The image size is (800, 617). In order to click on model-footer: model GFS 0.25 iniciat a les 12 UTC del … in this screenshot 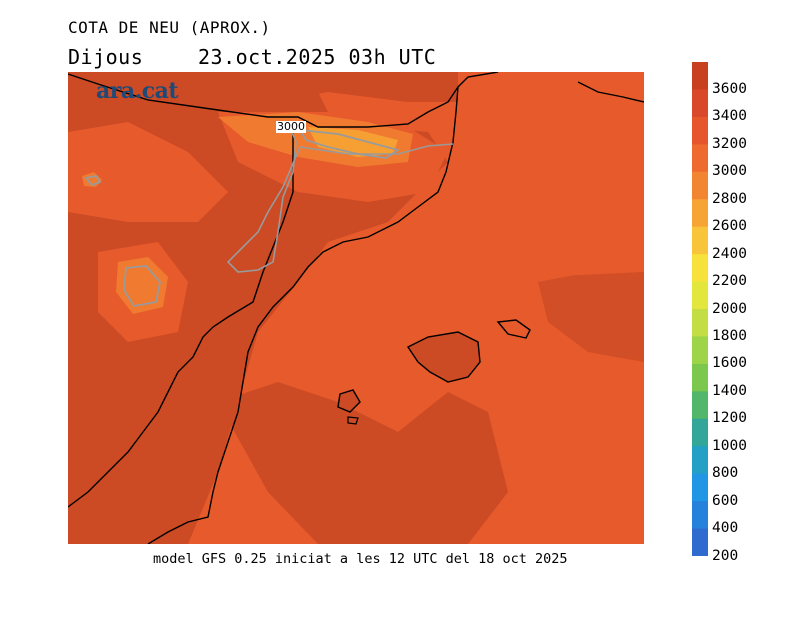, I will do `click(360, 559)`.